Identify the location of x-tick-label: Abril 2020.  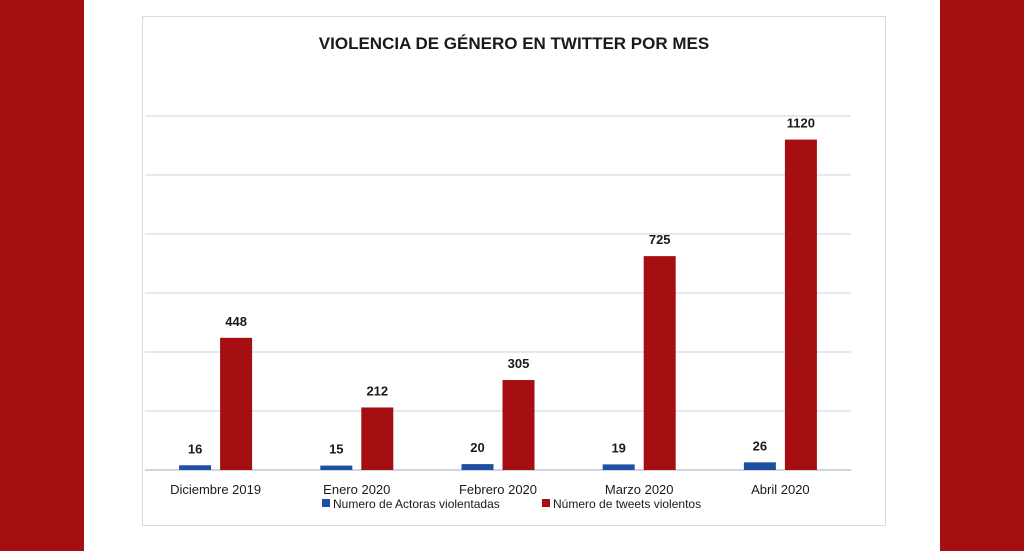
(780, 489).